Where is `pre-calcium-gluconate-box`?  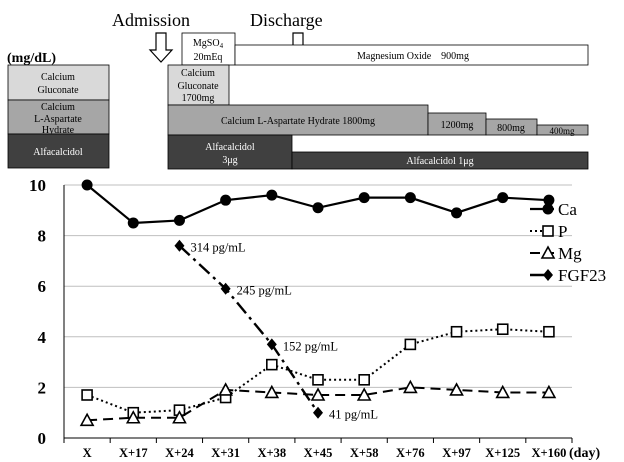
pre-calcium-gluconate-box is located at coordinates (58, 82).